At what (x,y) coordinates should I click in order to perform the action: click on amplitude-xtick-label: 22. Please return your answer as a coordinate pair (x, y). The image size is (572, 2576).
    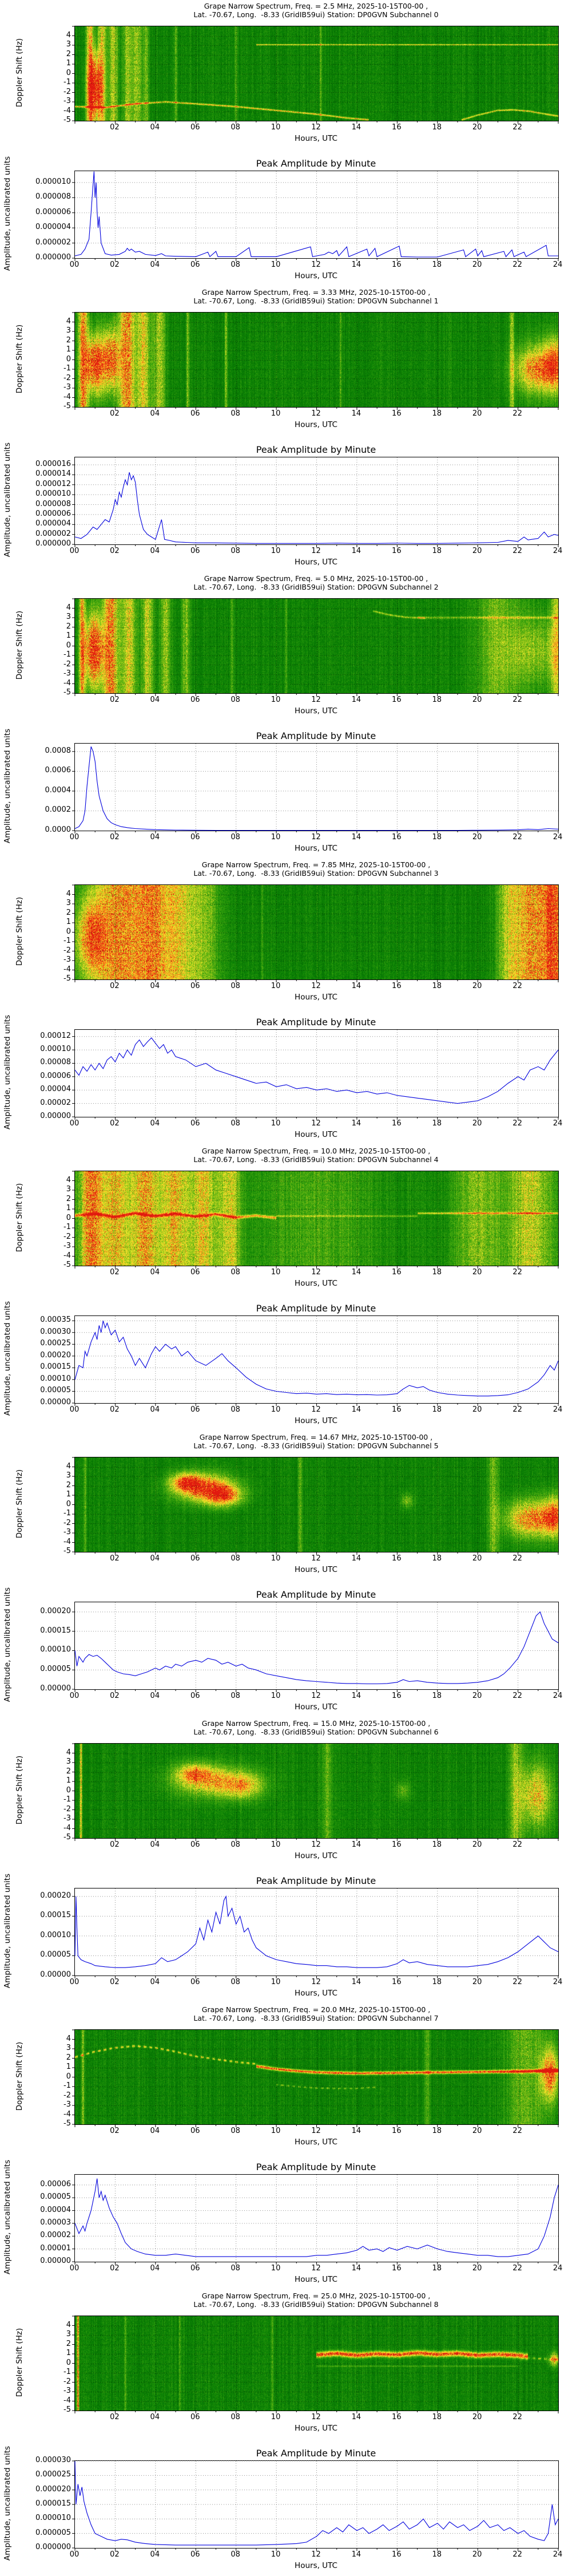
    Looking at the image, I should click on (517, 551).